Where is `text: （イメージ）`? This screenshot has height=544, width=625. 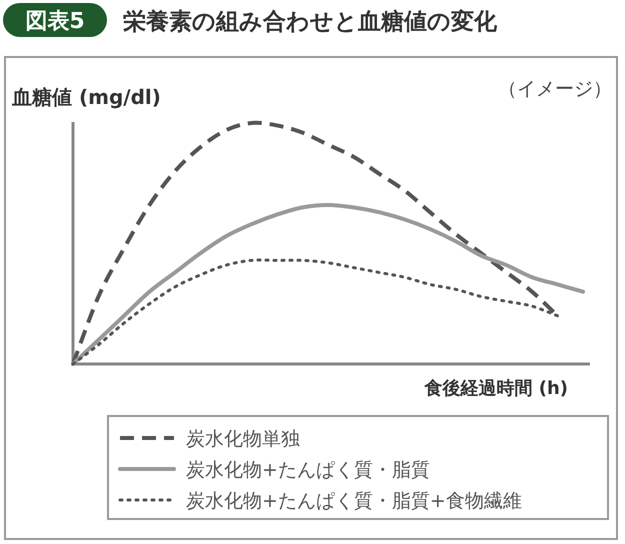
text: （イメージ） is located at coordinates (555, 89).